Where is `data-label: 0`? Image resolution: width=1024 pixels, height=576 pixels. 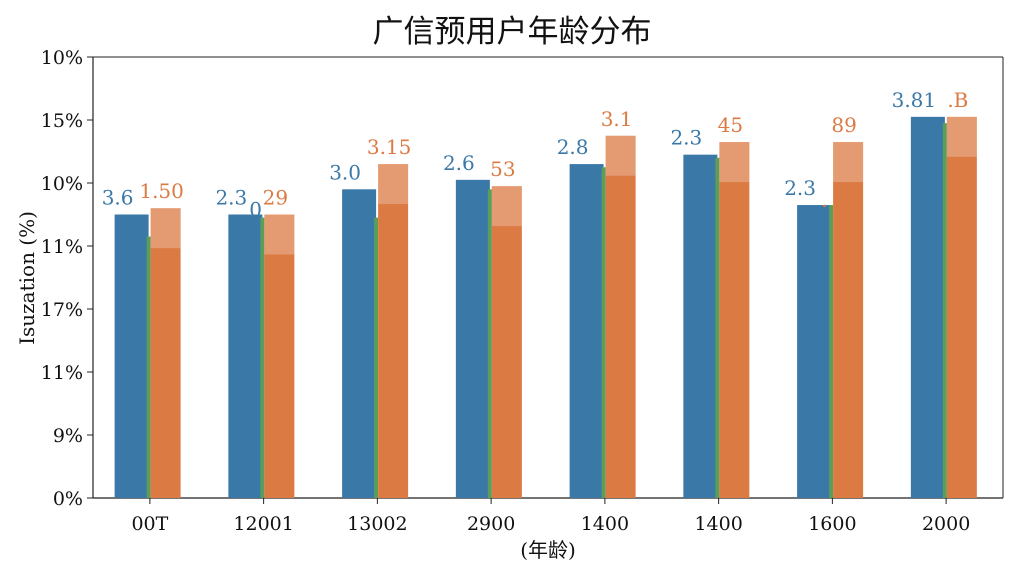
data-label: 0 is located at coordinates (255, 210).